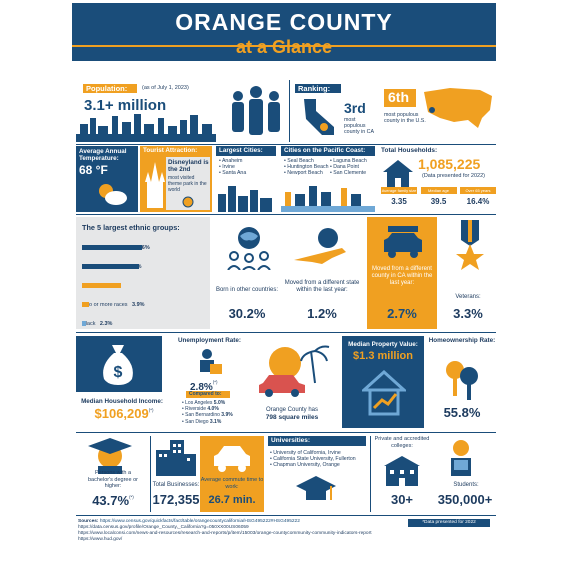  I want to click on unemployment-label: Unemployment Rate:, so click(209, 340).